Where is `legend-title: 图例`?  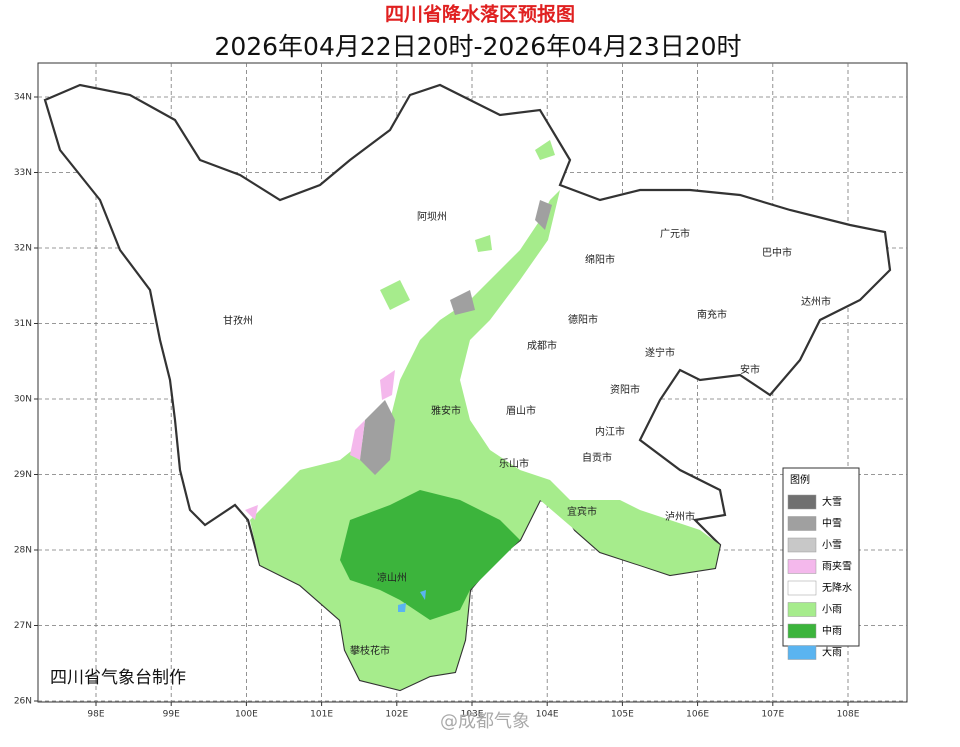 legend-title: 图例 is located at coordinates (800, 479).